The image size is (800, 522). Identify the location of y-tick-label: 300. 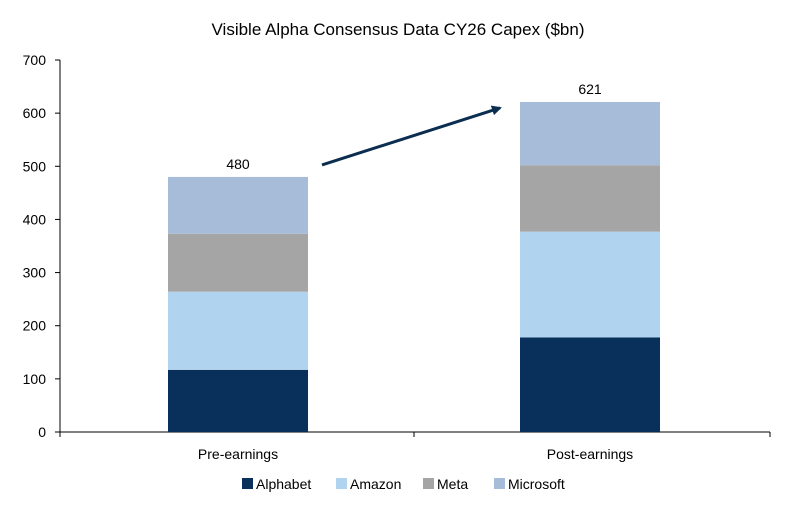
(35, 273).